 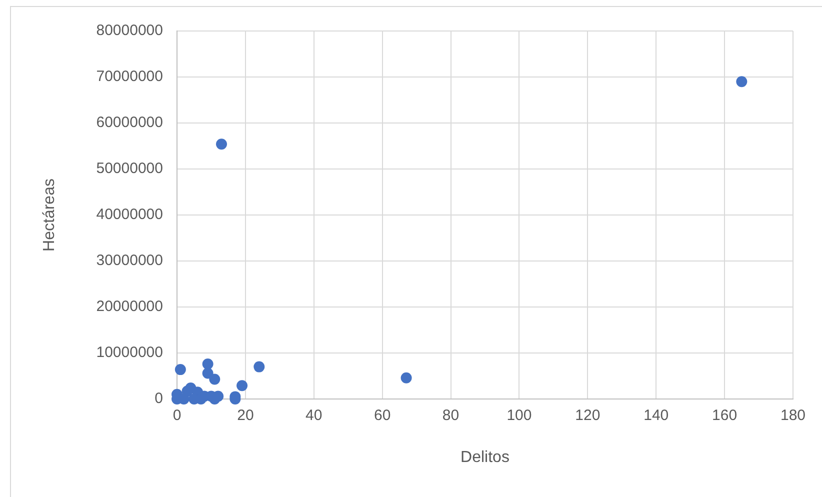 I want to click on y-tick-label: 30000000, so click(x=129, y=261).